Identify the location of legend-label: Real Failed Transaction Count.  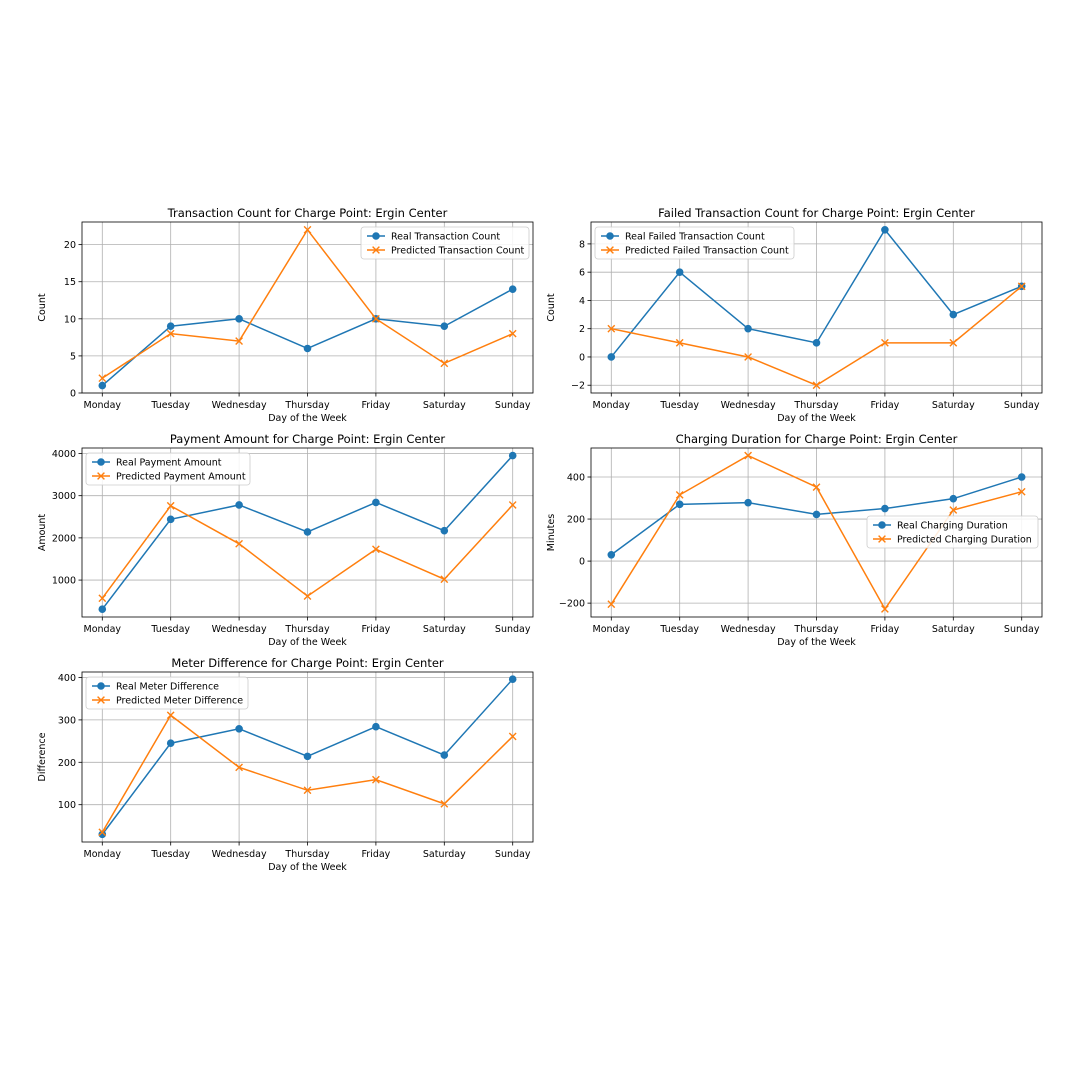
(695, 237).